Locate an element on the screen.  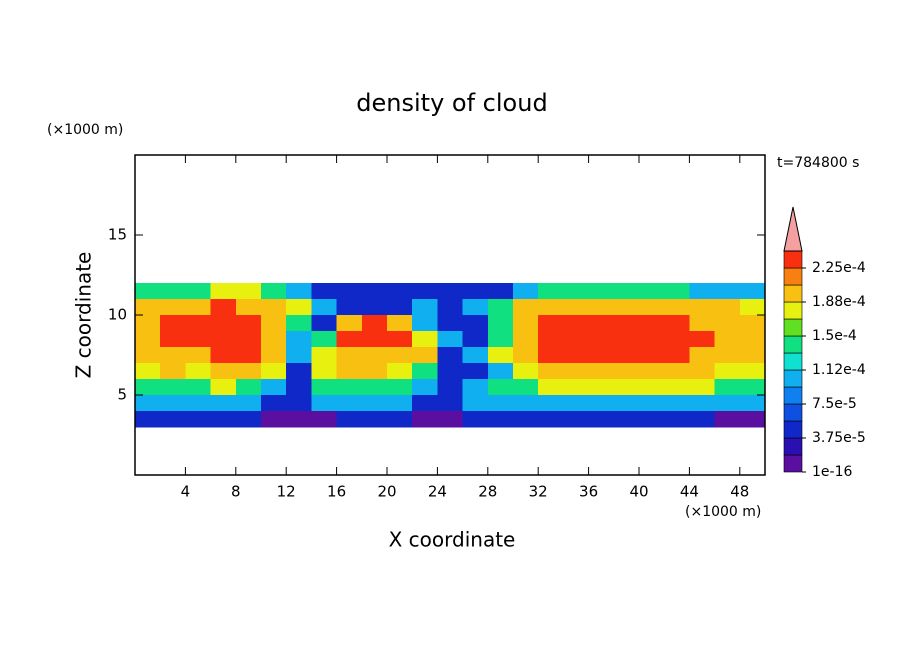
x-tick-label: 4 is located at coordinates (186, 492).